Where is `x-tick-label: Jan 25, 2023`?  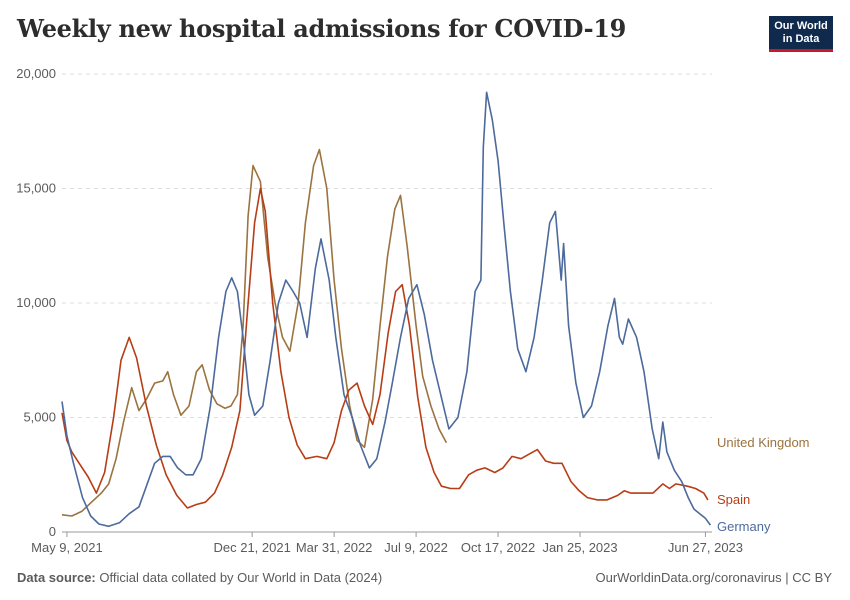
x-tick-label: Jan 25, 2023 is located at coordinates (579, 547).